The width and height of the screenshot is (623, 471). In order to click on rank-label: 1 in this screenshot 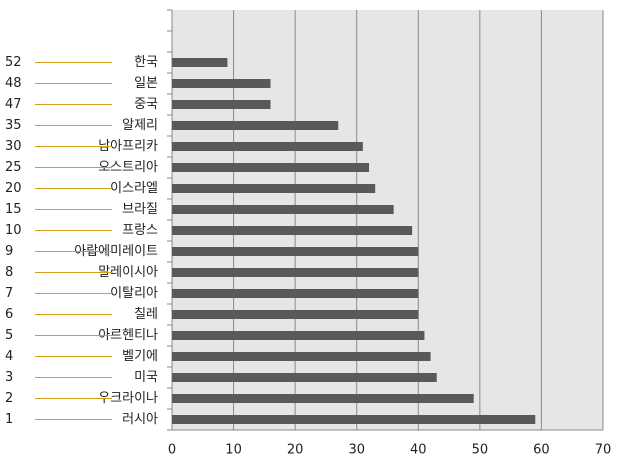, I will do `click(9, 419)`.